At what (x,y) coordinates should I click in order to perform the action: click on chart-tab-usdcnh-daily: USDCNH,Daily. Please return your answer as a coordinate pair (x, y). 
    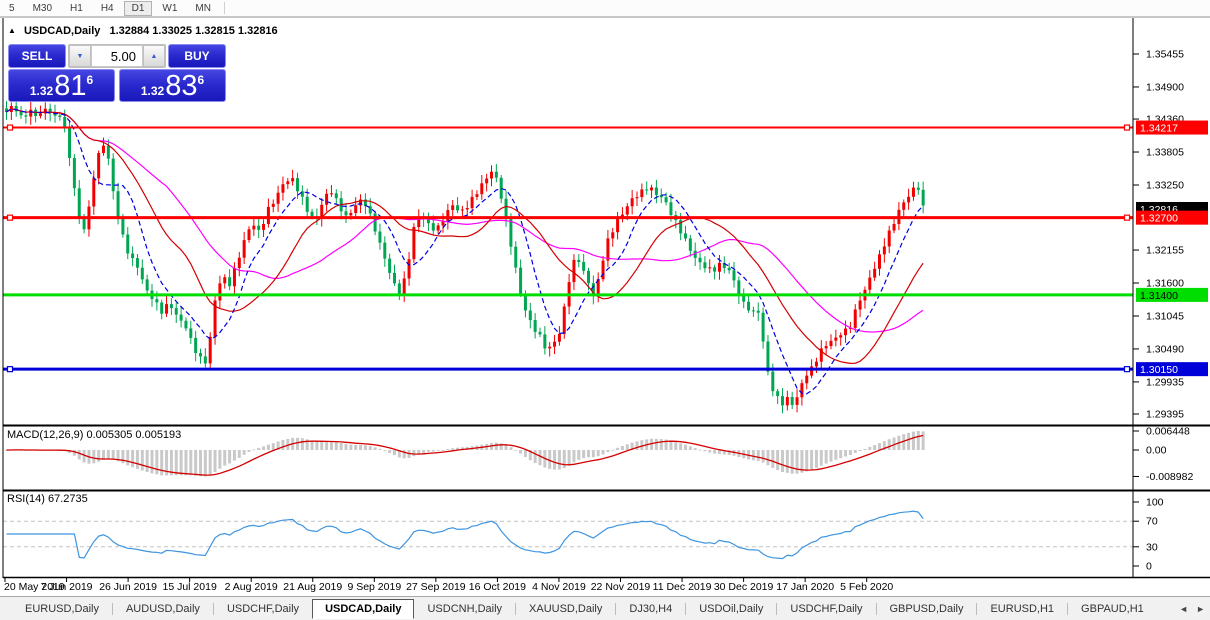
    Looking at the image, I should click on (465, 609).